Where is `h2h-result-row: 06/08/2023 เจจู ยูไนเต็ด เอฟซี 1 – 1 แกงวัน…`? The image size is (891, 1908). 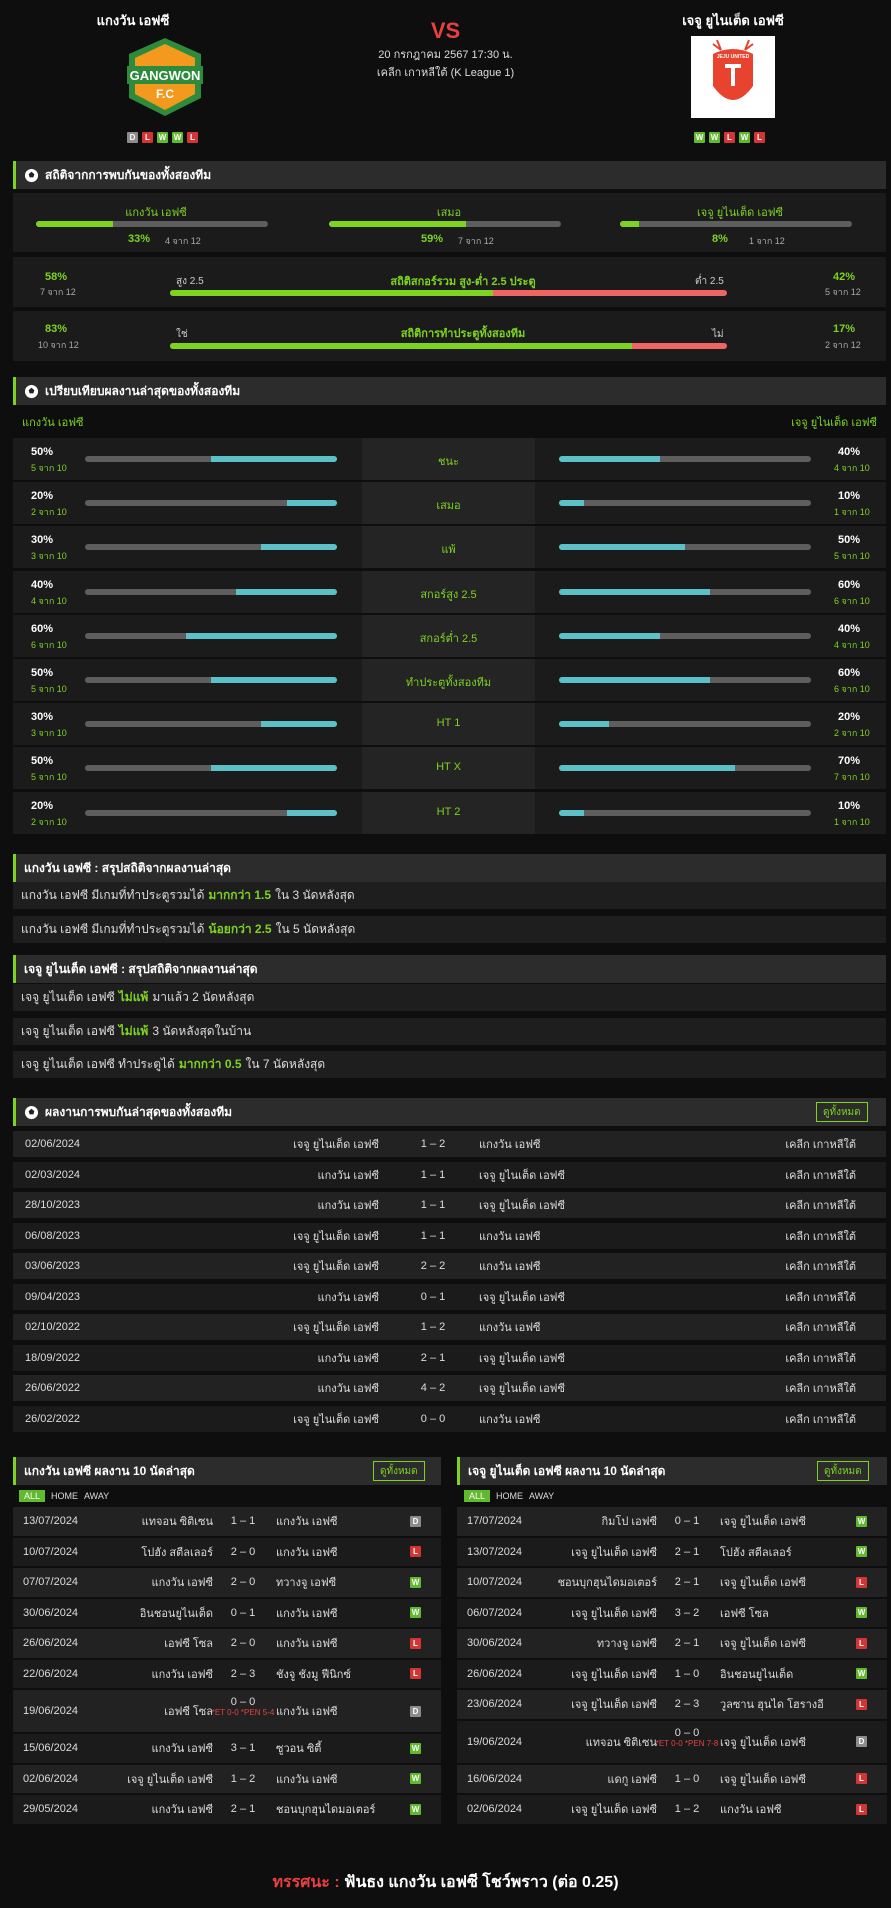 h2h-result-row: 06/08/2023 เจจู ยูไนเต็ด เอฟซี 1 – 1 แกงวัน… is located at coordinates (449, 1235).